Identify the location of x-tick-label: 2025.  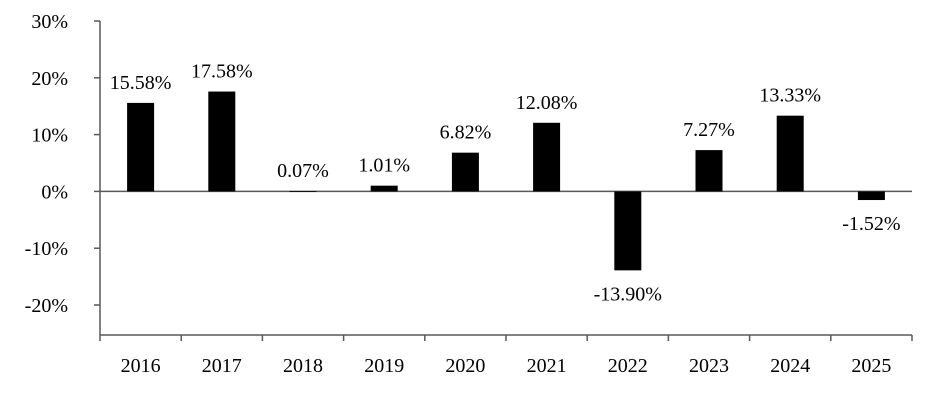
(871, 366).